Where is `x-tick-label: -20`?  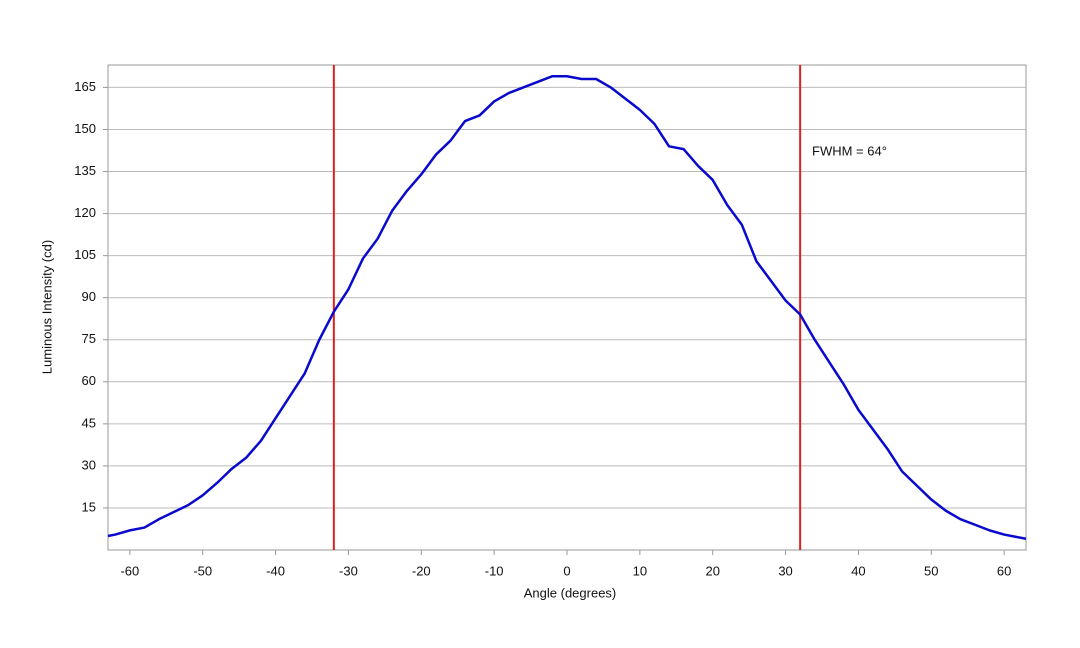
x-tick-label: -20 is located at coordinates (421, 570).